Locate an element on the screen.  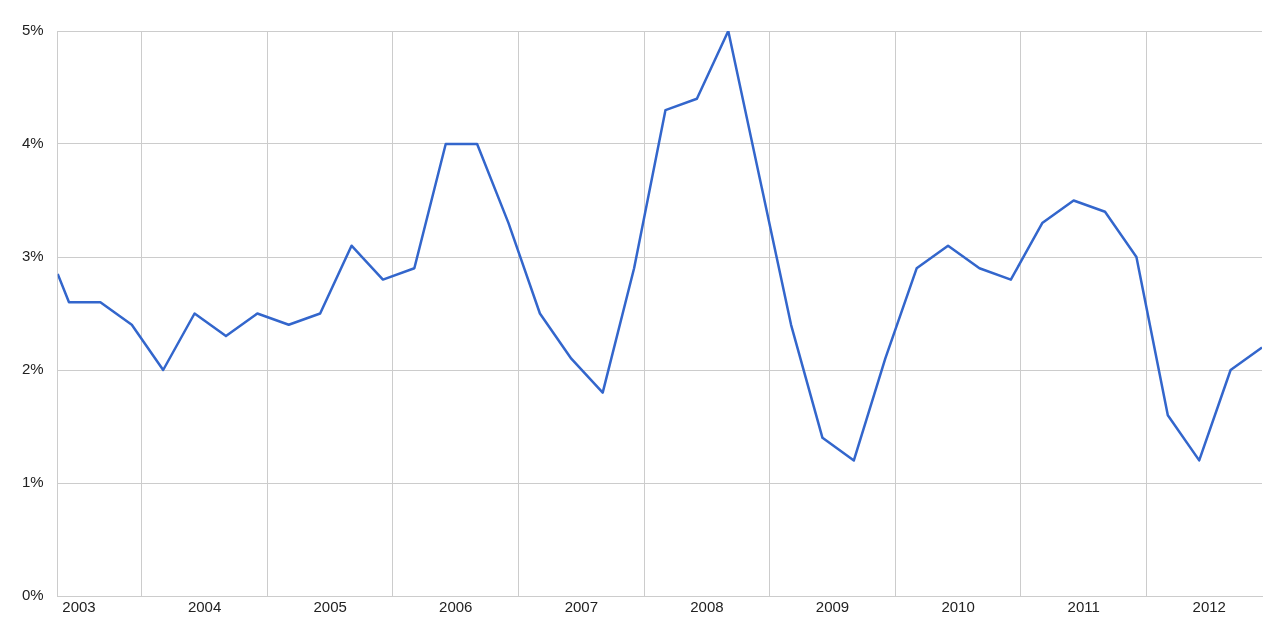
x-tick-label: 2003 is located at coordinates (79, 607).